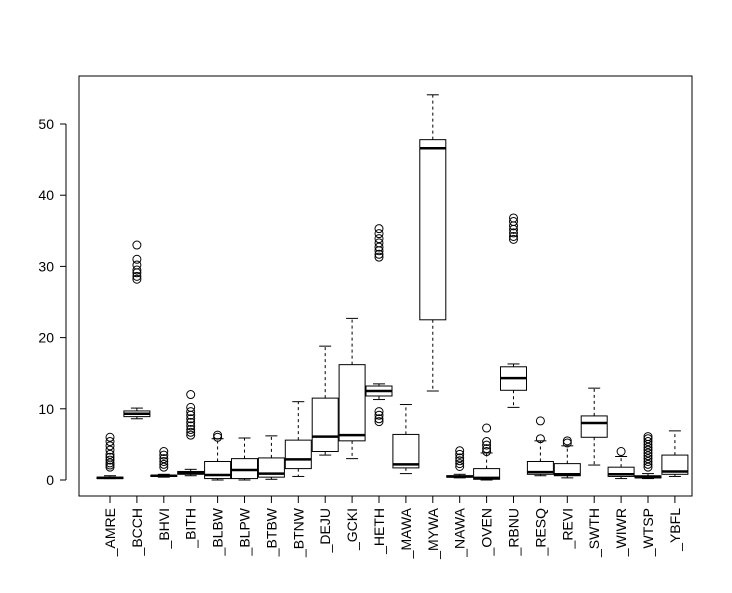  I want to click on x-tick-label: _BTNW, so click(298, 532).